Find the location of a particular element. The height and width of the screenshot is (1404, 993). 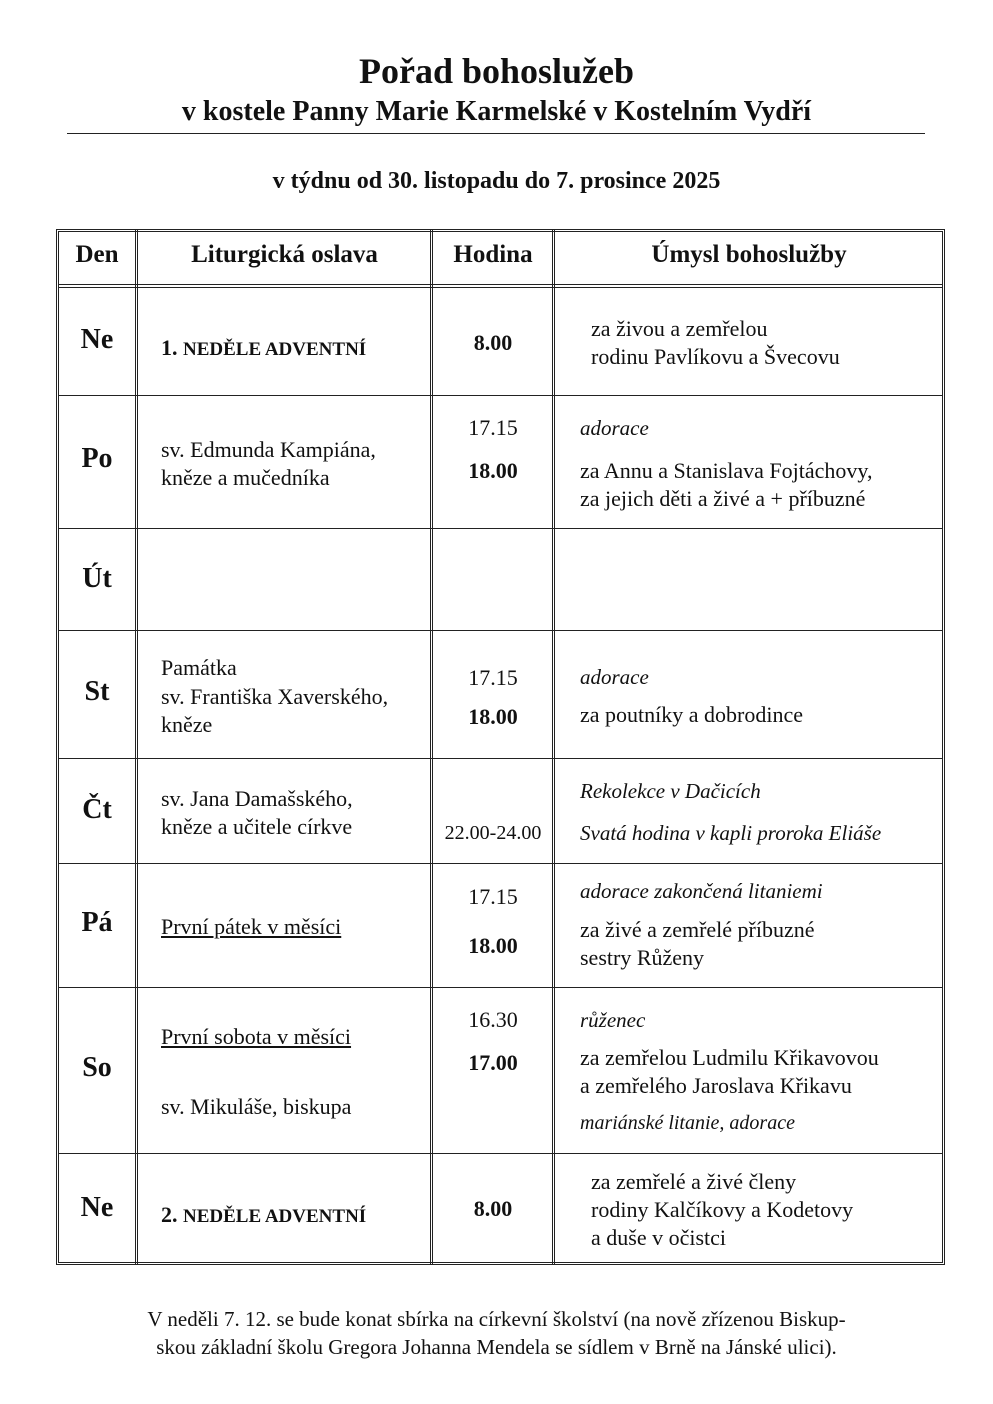

celebration-cell: 1. NEDĚLE ADVENTNÍ is located at coordinates (263, 348).